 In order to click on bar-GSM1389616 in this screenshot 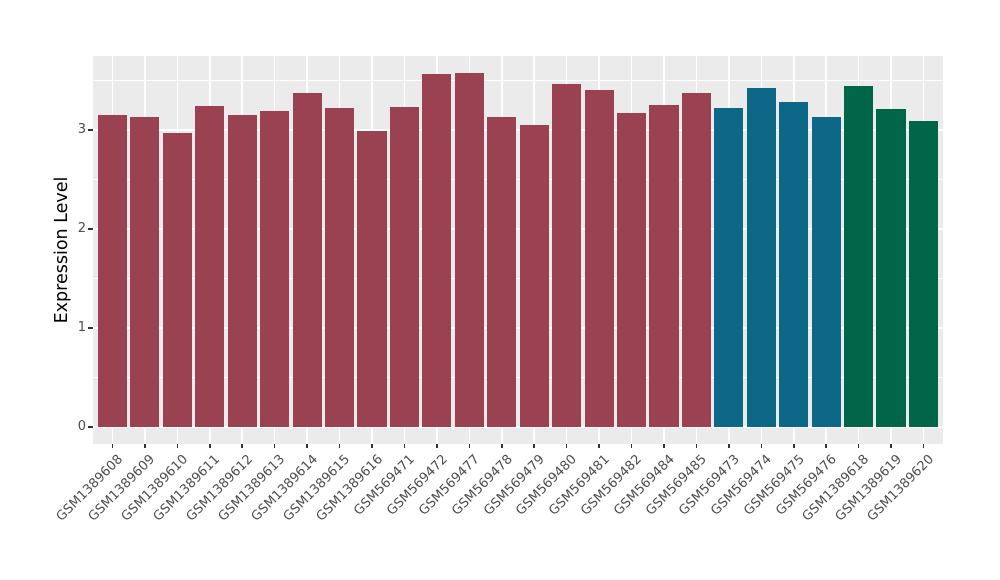, I will do `click(372, 279)`.